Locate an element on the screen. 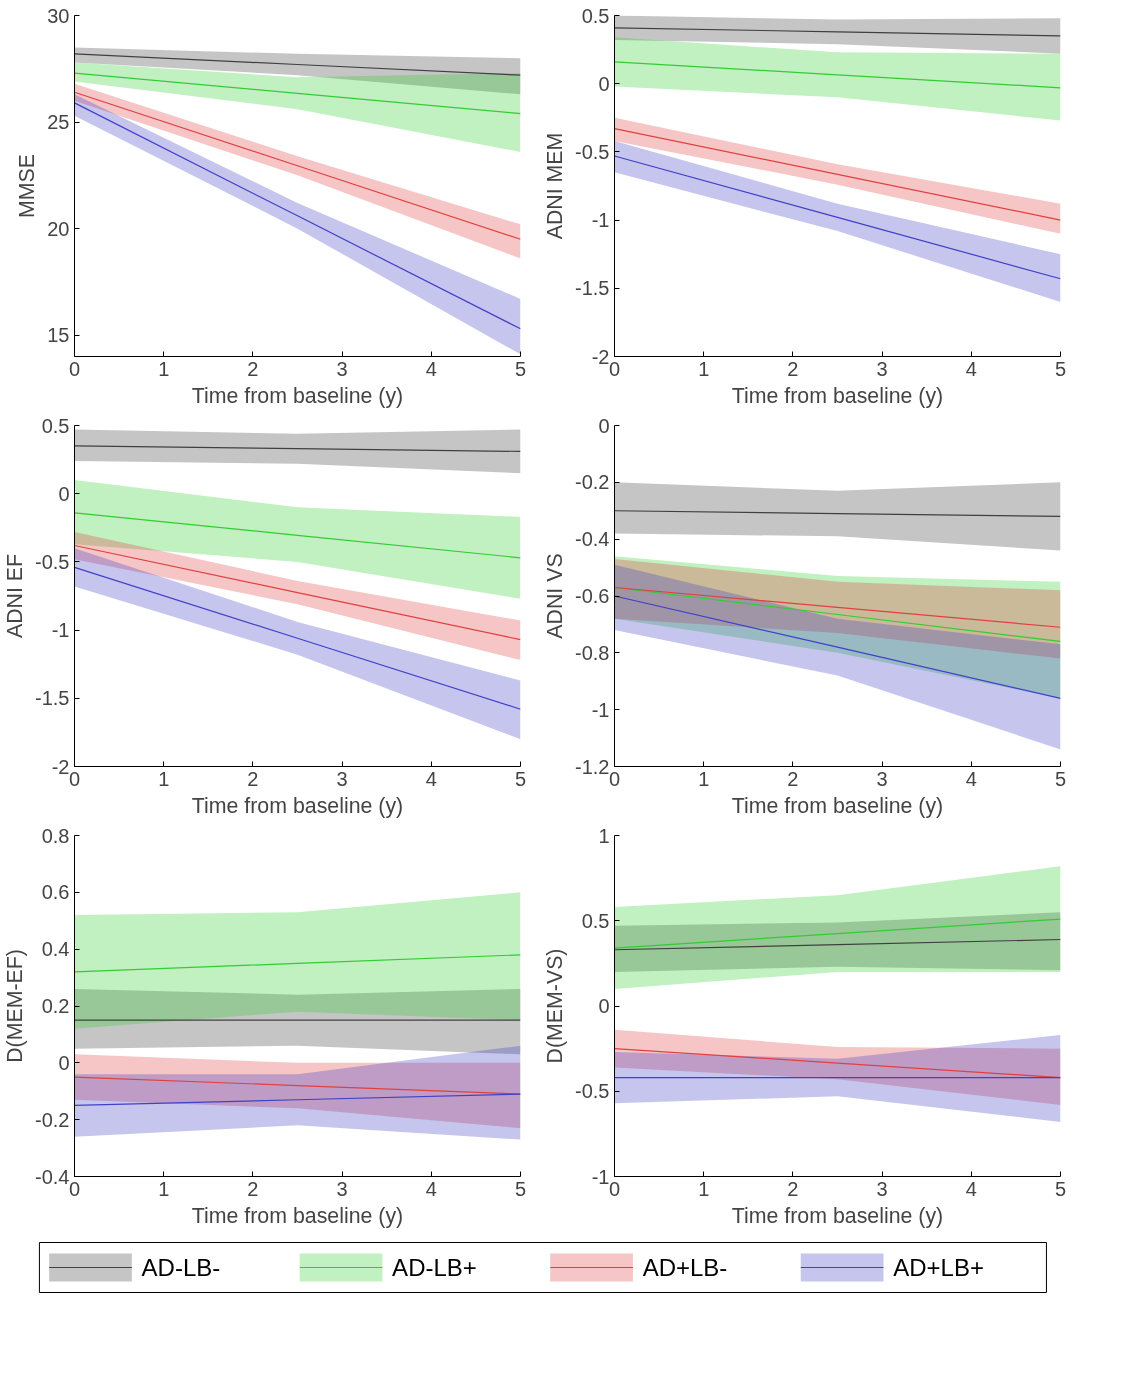 The height and width of the screenshot is (1395, 1124). y-tick-label: 0.6 is located at coordinates (55, 892).